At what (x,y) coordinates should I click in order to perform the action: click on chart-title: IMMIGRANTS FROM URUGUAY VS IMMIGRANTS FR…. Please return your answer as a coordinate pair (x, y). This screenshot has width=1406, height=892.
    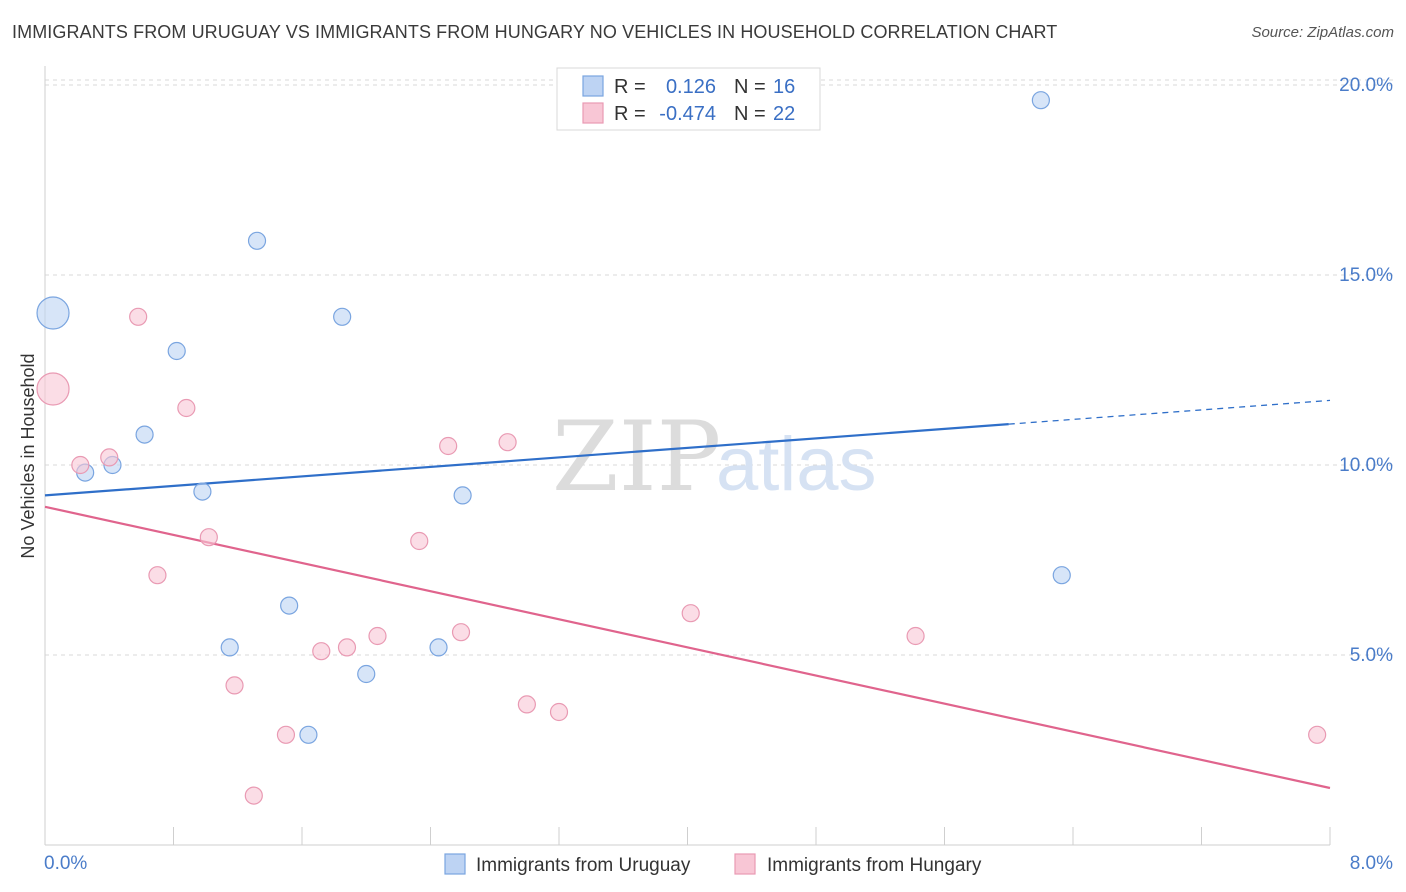
    Looking at the image, I should click on (535, 32).